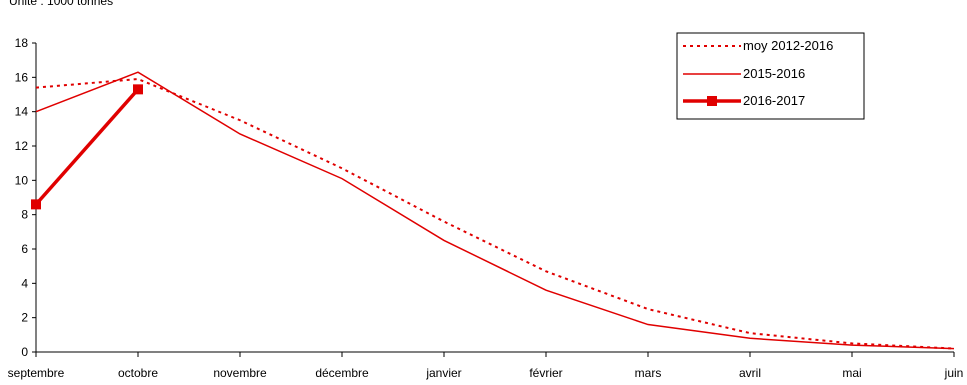 This screenshot has height=385, width=967. What do you see at coordinates (443, 373) in the screenshot?
I see `x-tick-label: janvier` at bounding box center [443, 373].